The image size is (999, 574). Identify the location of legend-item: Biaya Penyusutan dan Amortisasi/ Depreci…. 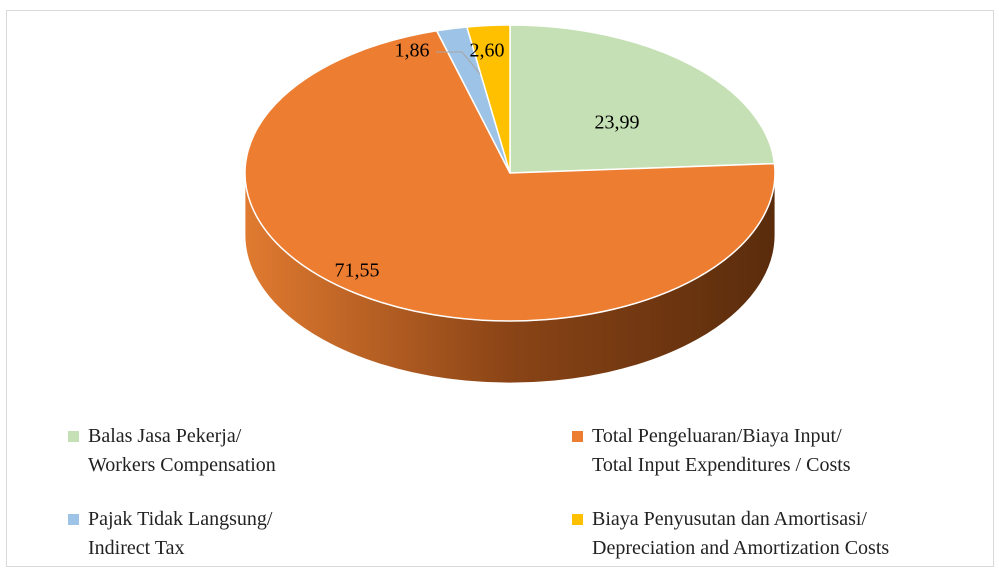
(730, 534).